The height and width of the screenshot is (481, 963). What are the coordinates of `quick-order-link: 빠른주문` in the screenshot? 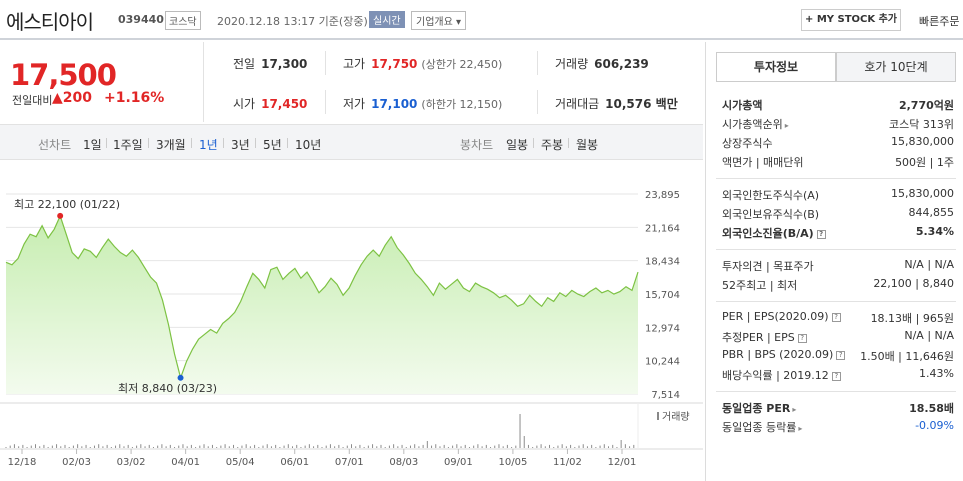 It's located at (939, 21).